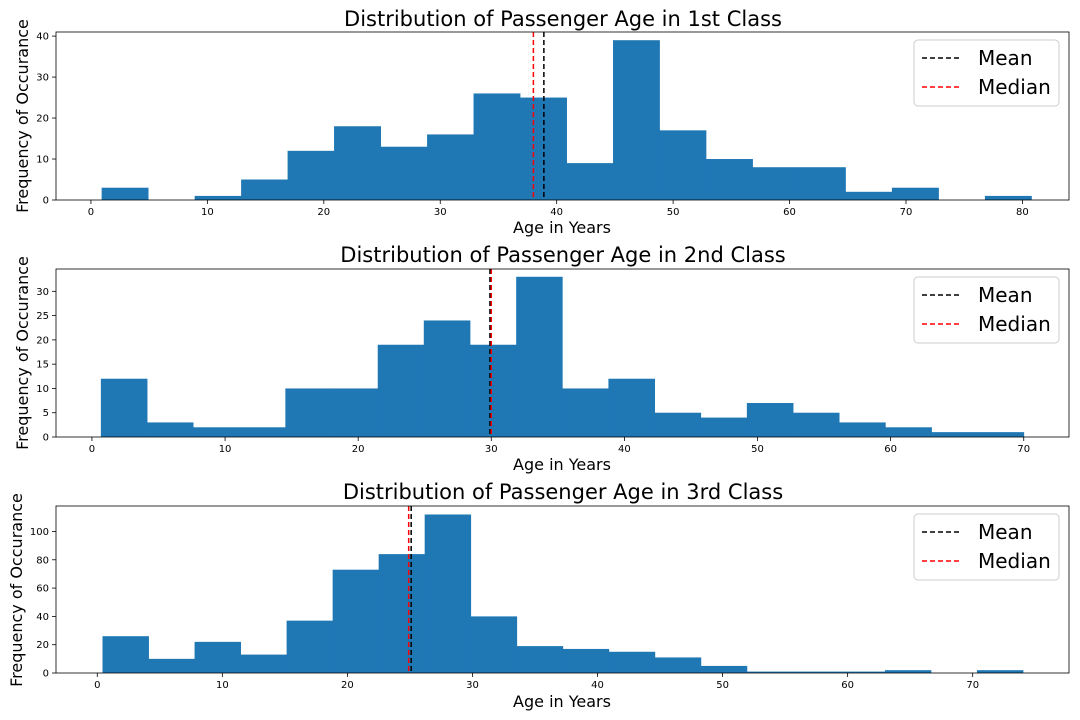 The image size is (1080, 720). I want to click on y-tick-label: 80, so click(42, 560).